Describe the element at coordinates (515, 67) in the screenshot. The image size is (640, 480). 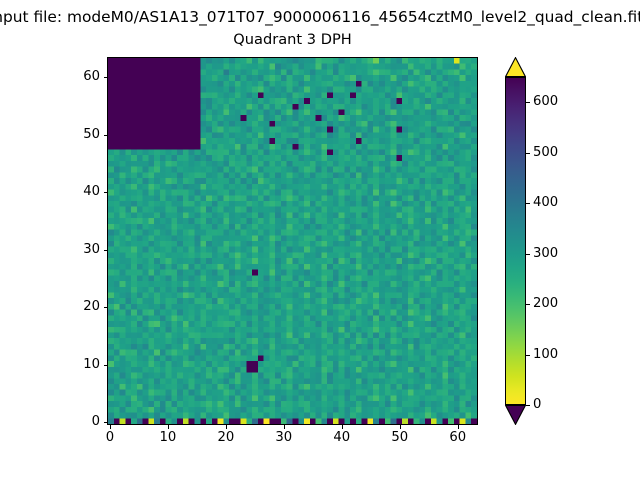
I see `colorbar-extend-top-arrow-icon` at that location.